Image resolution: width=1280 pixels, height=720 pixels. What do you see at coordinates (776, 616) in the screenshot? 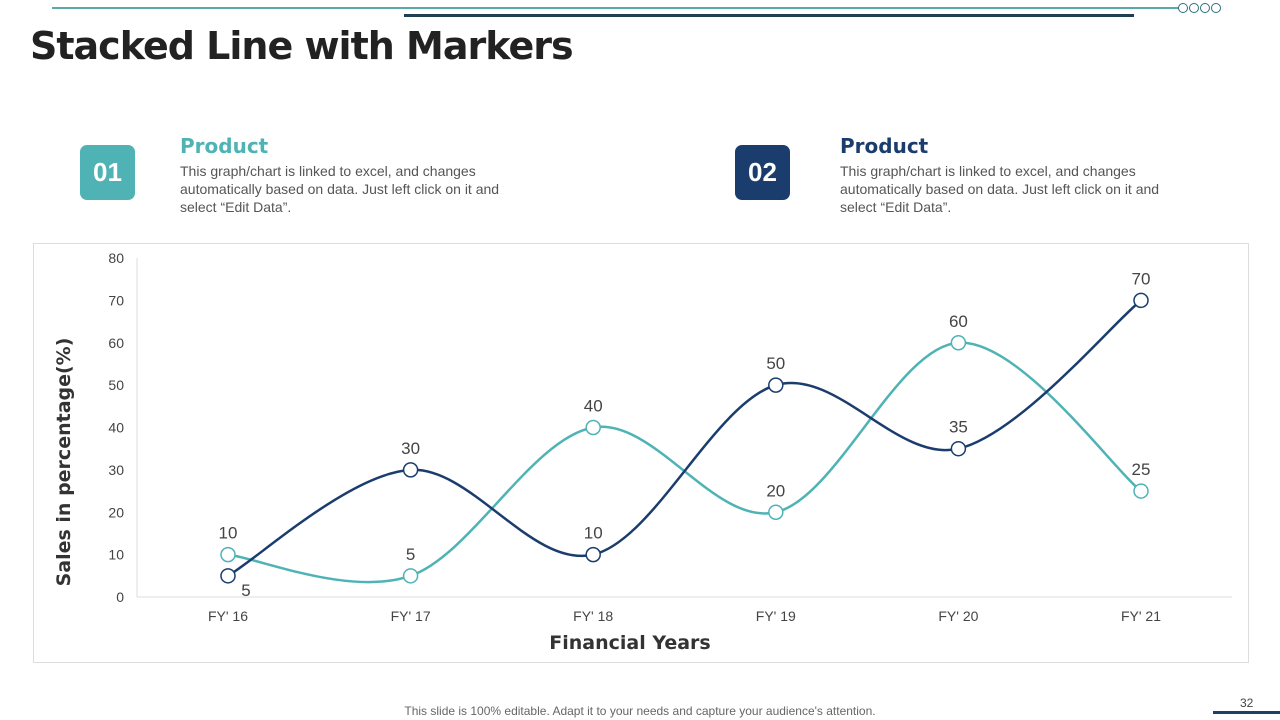
I see `x-tick-label: FY' 19` at bounding box center [776, 616].